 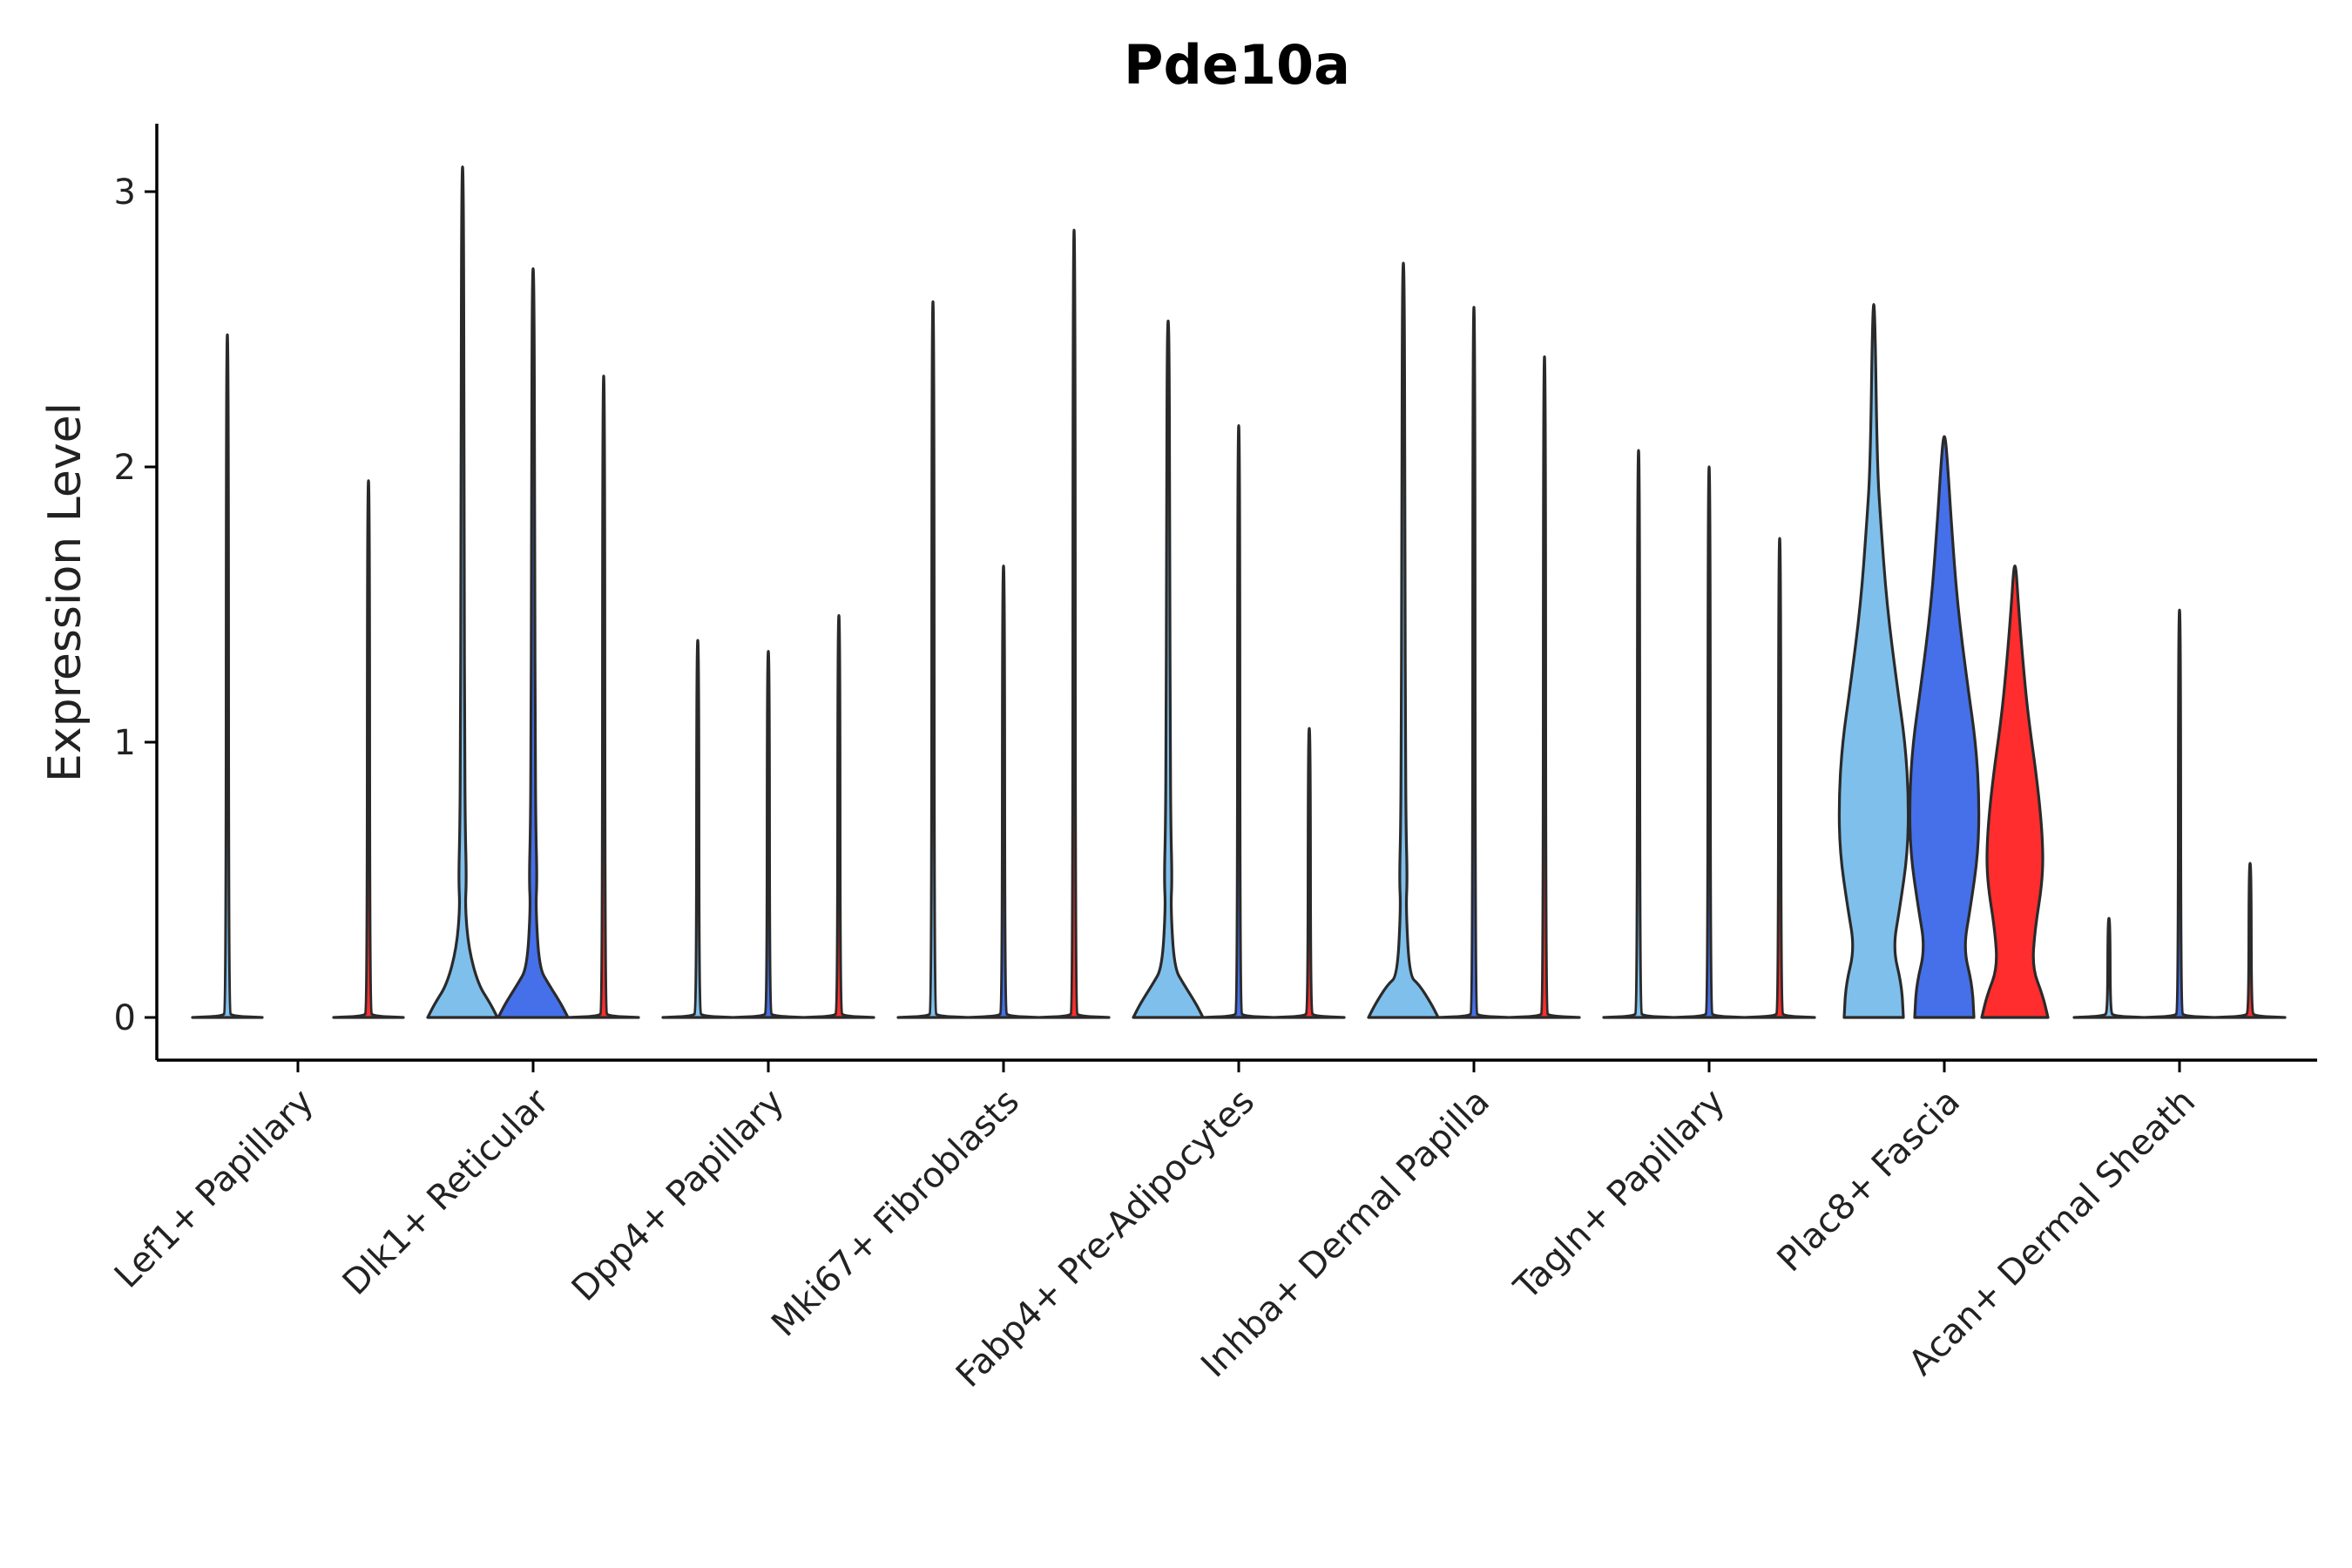 I want to click on x-tick-label: Dpp4+ Papillary, so click(x=678, y=1195).